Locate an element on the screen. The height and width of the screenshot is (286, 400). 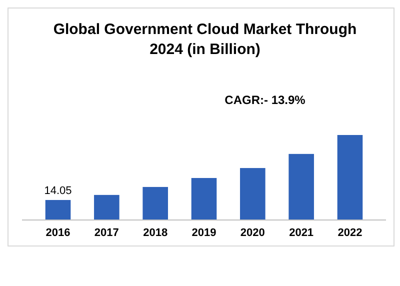
text: CAGR:- 13.9% is located at coordinates (265, 100).